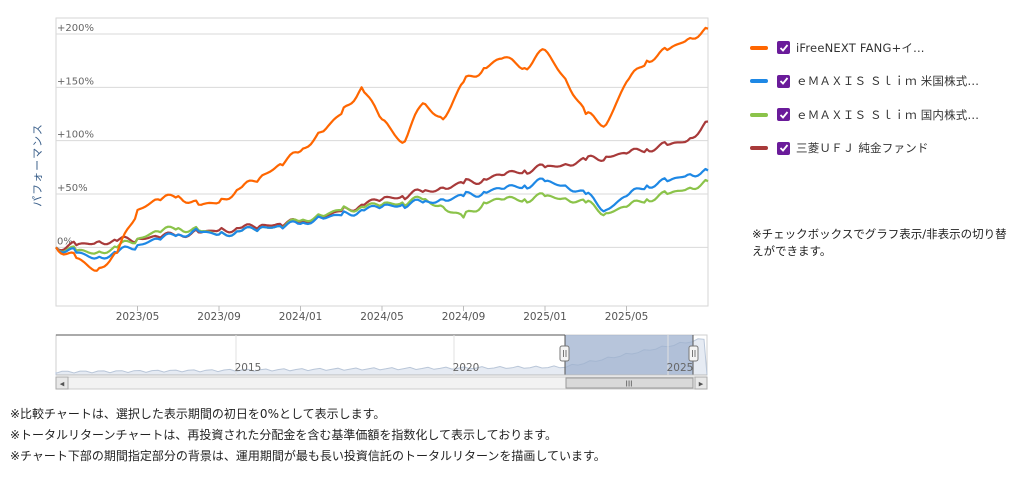 Image resolution: width=1024 pixels, height=479 pixels. I want to click on y-axis-label: パフォーマンス, so click(37, 165).